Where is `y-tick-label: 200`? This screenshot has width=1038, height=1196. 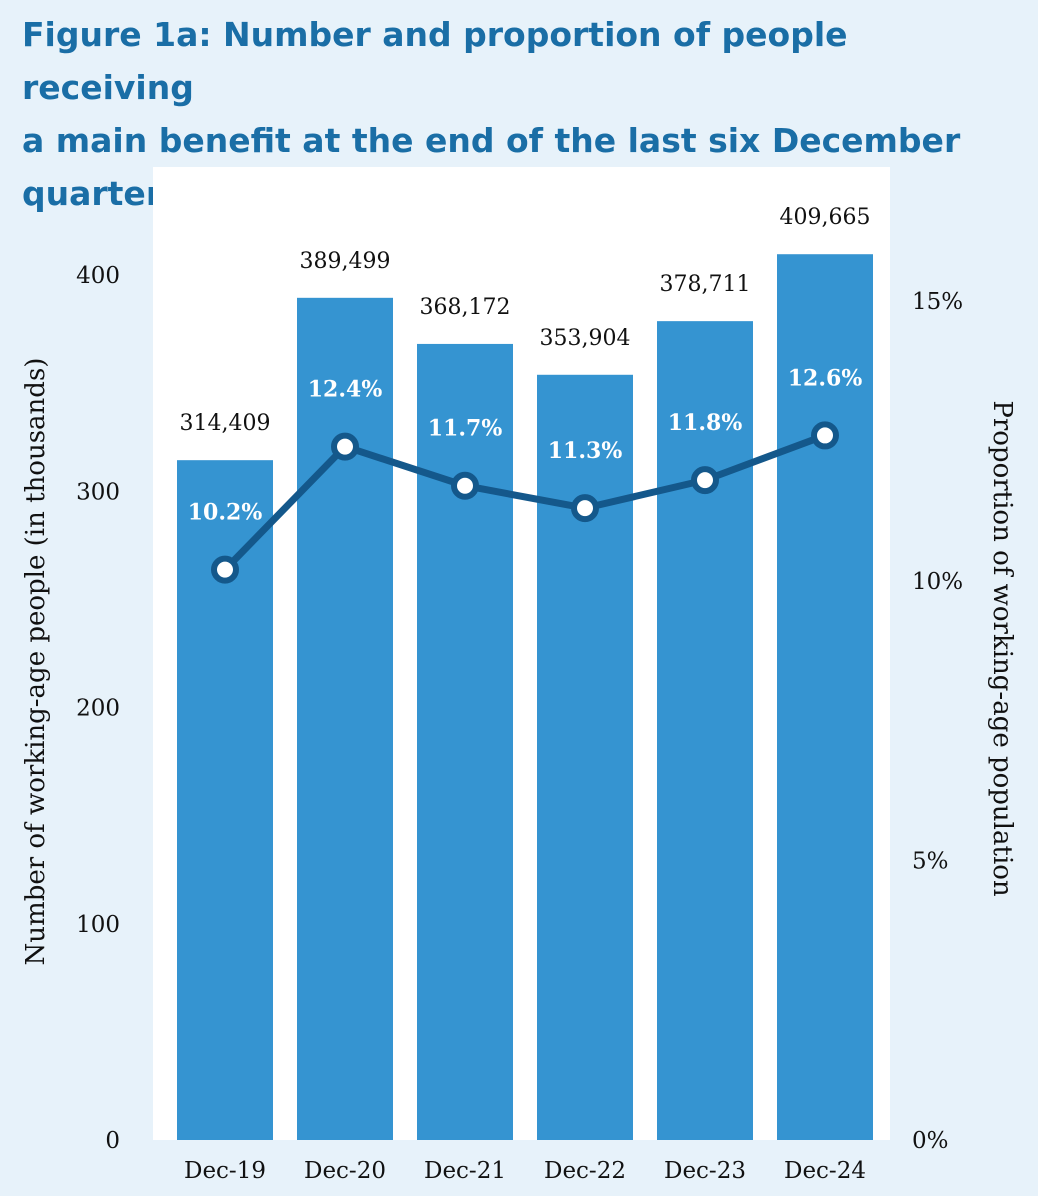 y-tick-label: 200 is located at coordinates (98, 709).